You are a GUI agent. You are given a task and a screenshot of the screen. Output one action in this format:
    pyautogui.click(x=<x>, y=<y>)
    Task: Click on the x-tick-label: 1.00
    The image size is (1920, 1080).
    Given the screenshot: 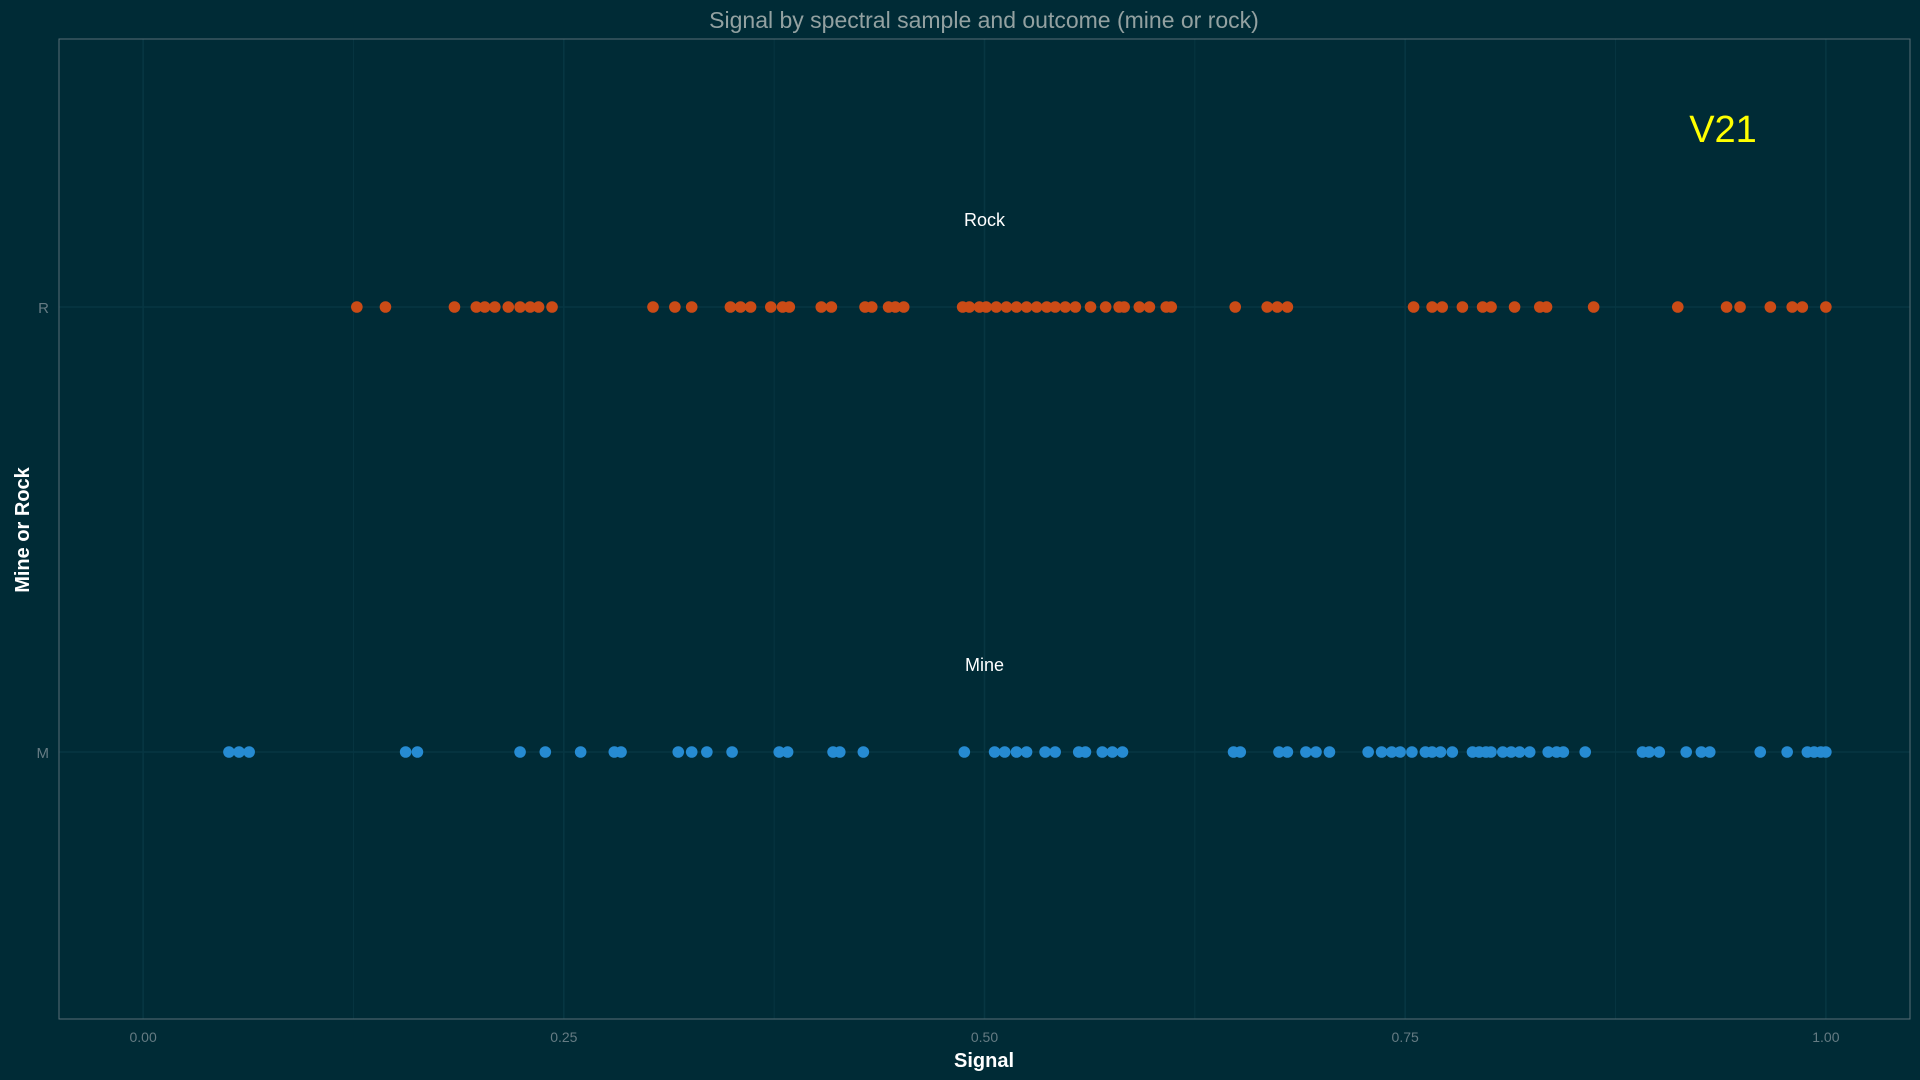 What is the action you would take?
    pyautogui.click(x=1825, y=1037)
    